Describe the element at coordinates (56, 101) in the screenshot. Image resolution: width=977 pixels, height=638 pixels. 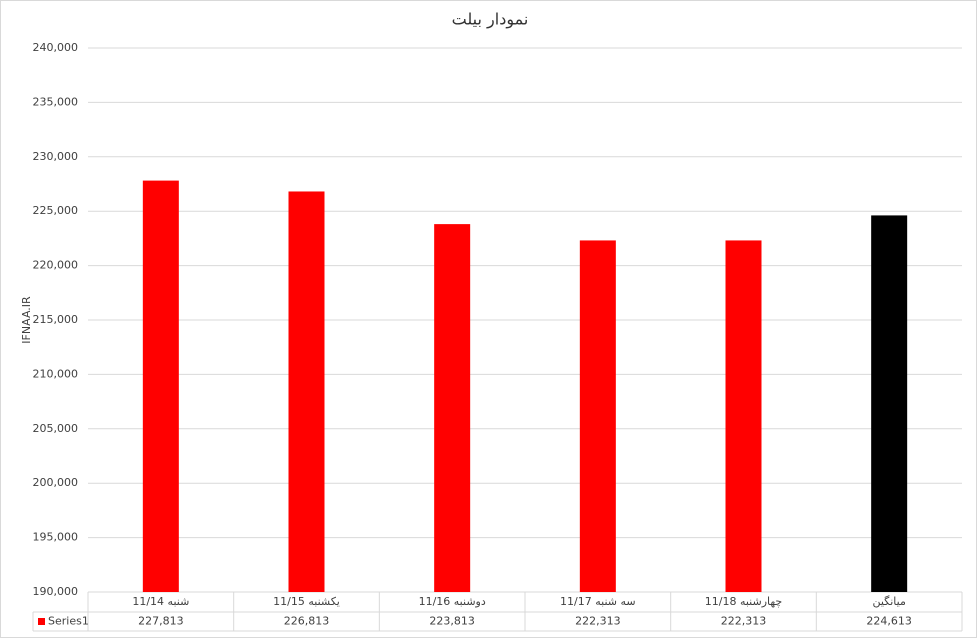
I see `y-tick-label: 235,000` at that location.